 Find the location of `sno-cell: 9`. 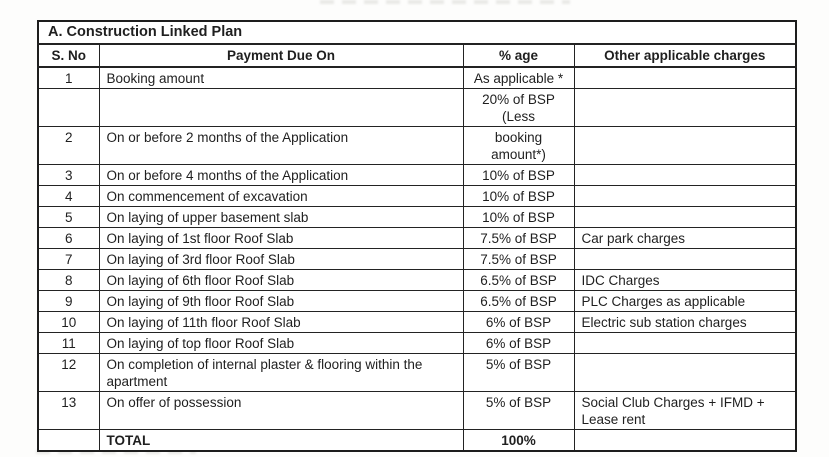

sno-cell: 9 is located at coordinates (68, 301).